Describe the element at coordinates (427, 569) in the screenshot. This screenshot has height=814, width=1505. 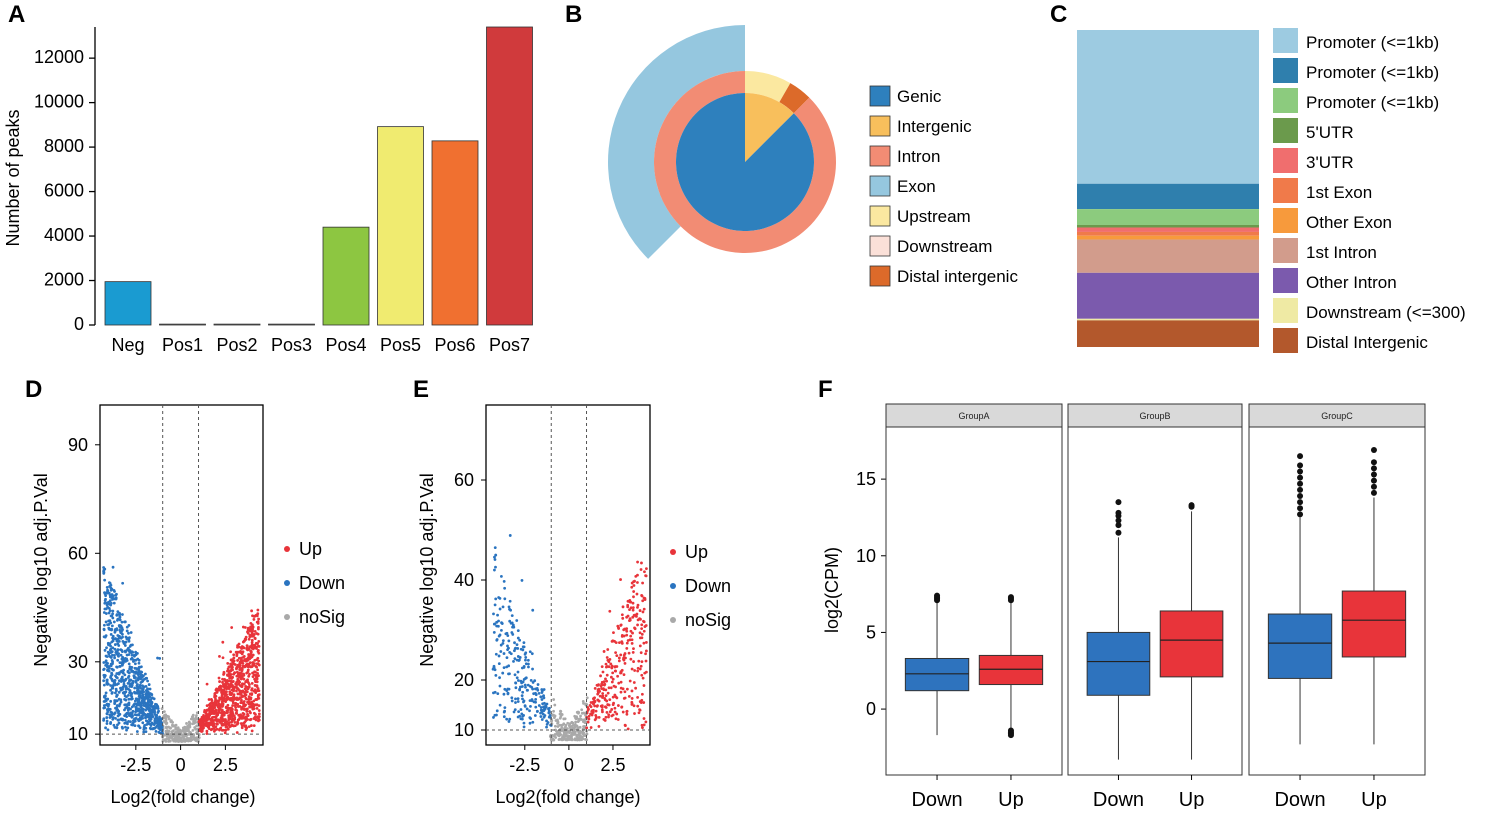
I see `e-y-label: Negative log10 adj.P.Val` at that location.